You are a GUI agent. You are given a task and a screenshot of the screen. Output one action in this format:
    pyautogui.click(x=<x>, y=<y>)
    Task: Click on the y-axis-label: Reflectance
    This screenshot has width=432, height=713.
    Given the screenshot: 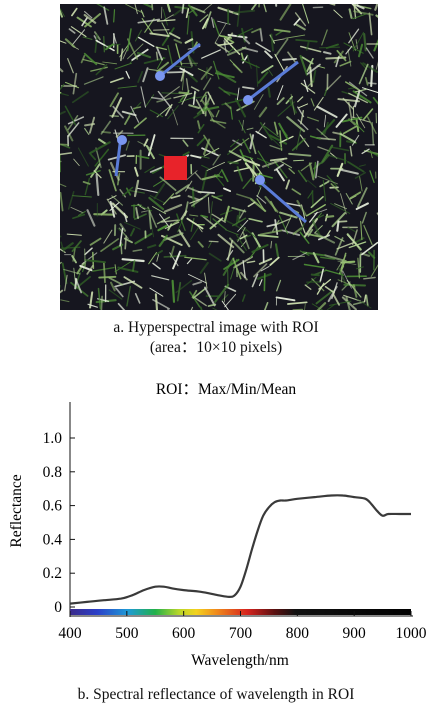 What is the action you would take?
    pyautogui.click(x=16, y=510)
    